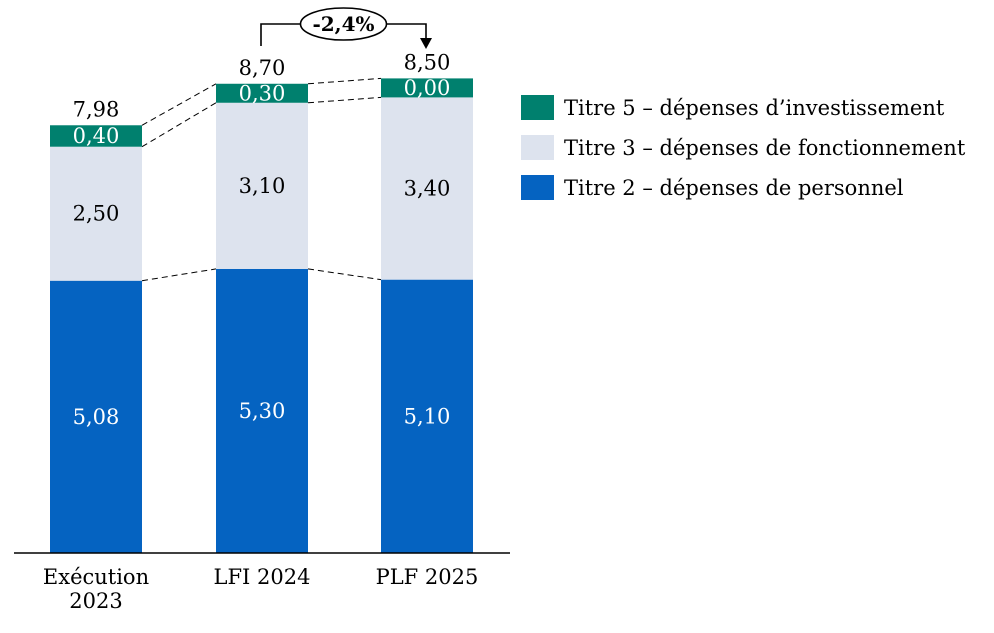 Image resolution: width=994 pixels, height=633 pixels. What do you see at coordinates (96, 109) in the screenshot?
I see `total-label: 7,98` at bounding box center [96, 109].